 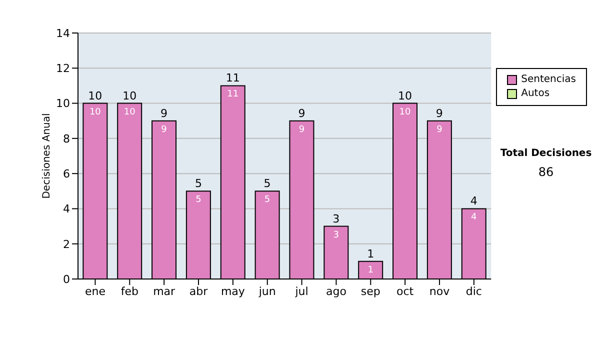 What do you see at coordinates (63, 103) in the screenshot?
I see `y-tick-label: 10` at bounding box center [63, 103].